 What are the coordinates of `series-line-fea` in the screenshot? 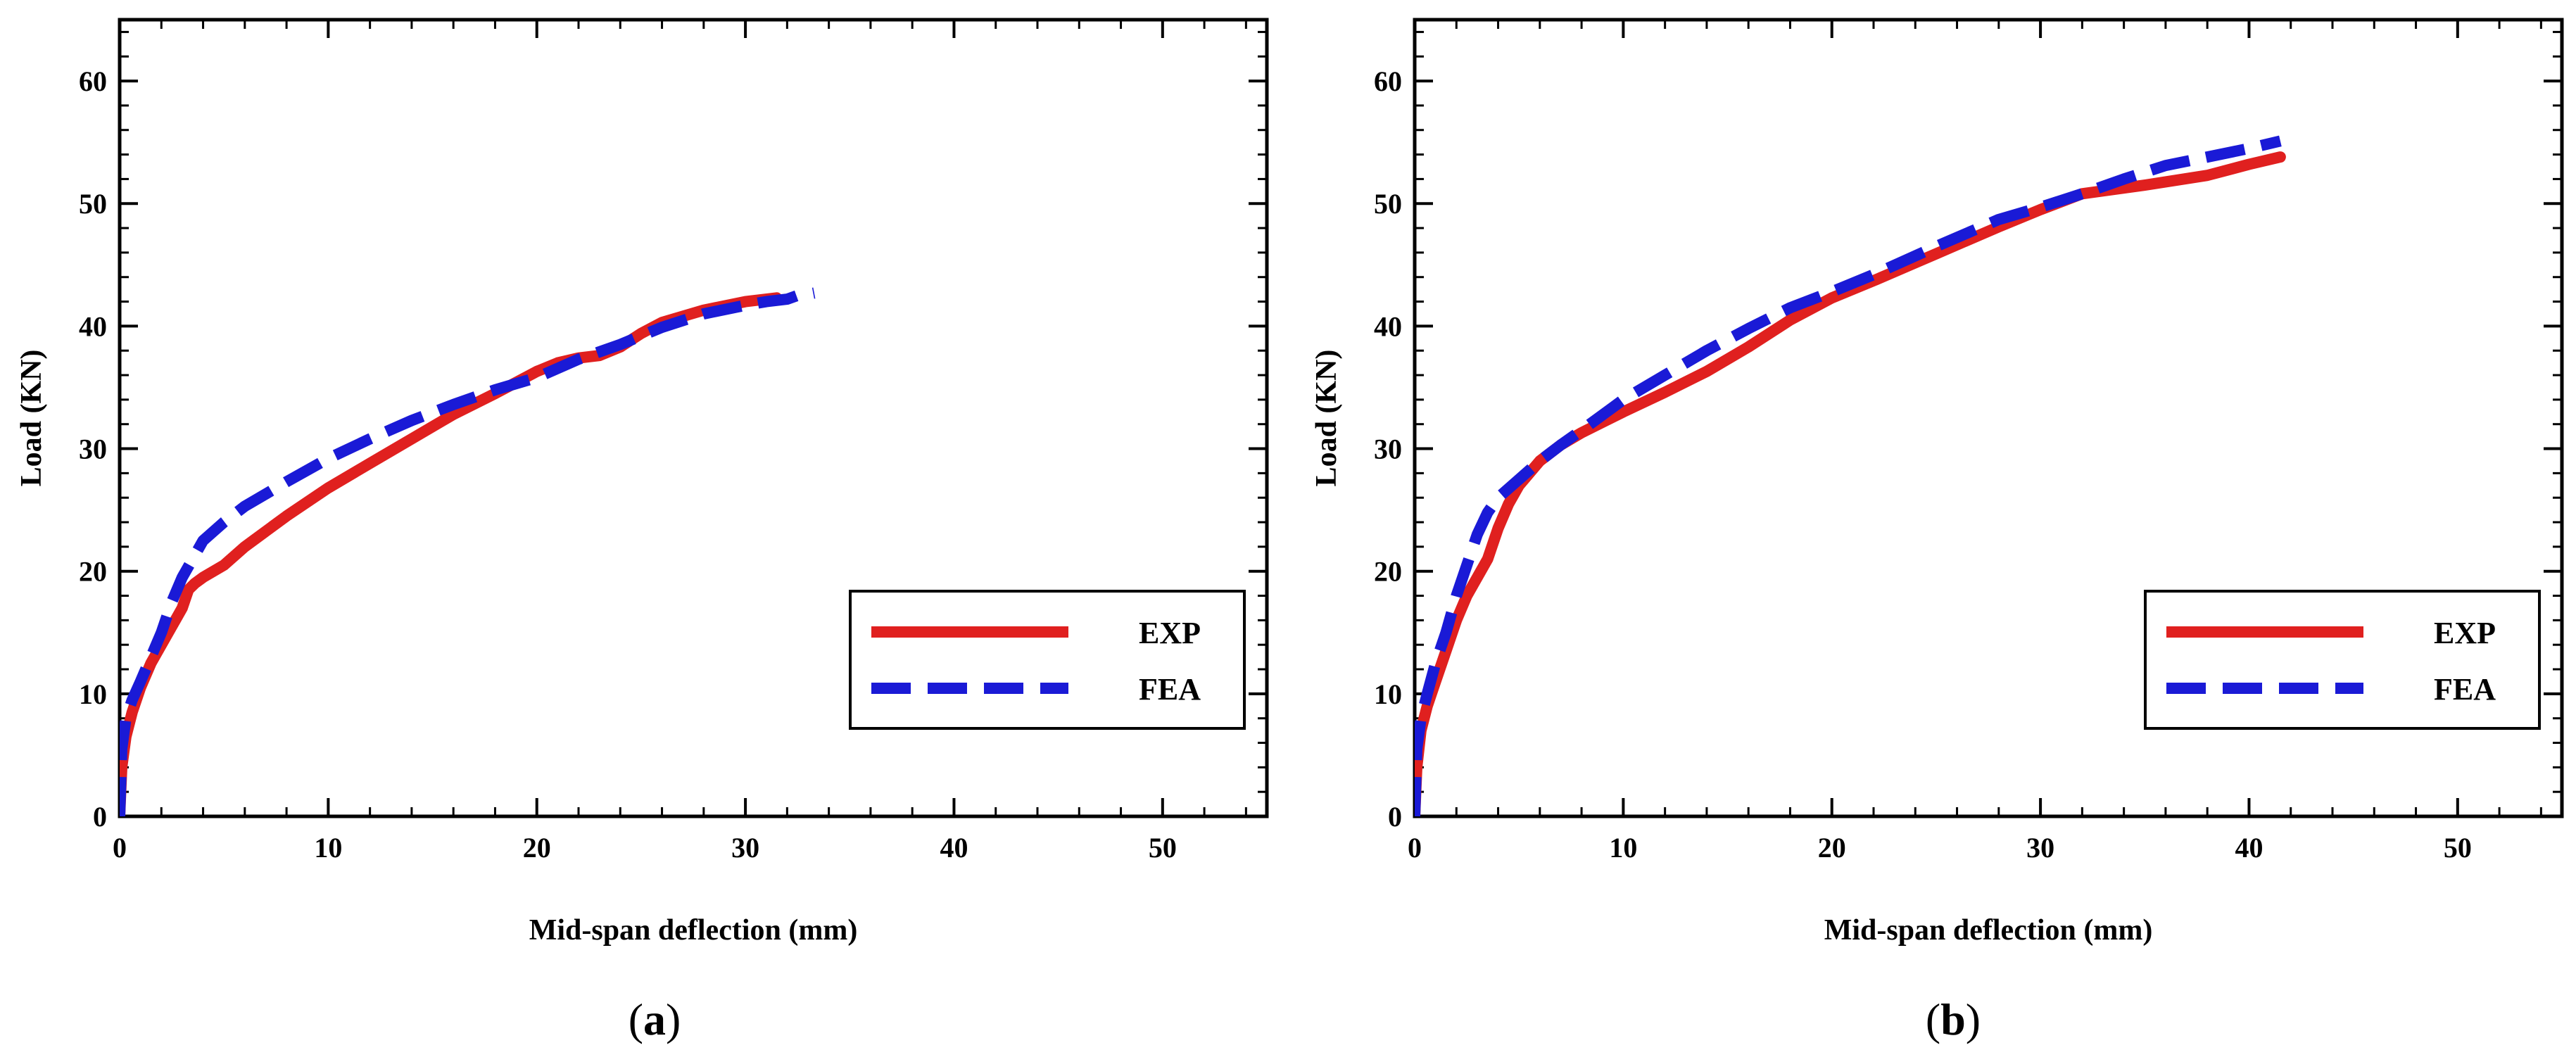 It's located at (468, 551).